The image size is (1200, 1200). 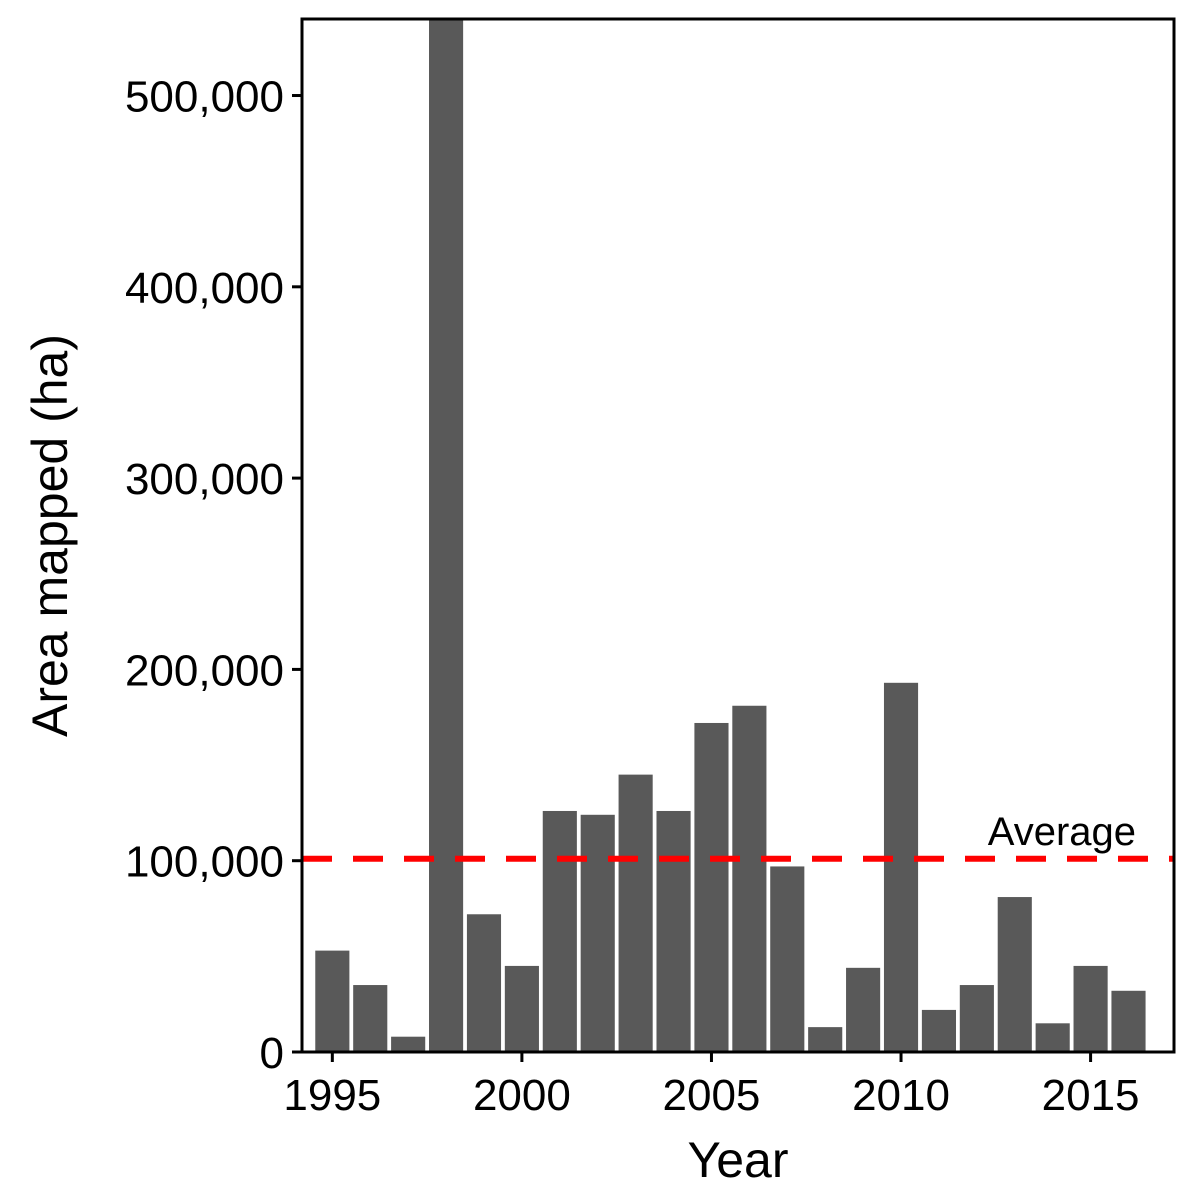 What do you see at coordinates (272, 1053) in the screenshot?
I see `y-tick-label: 0` at bounding box center [272, 1053].